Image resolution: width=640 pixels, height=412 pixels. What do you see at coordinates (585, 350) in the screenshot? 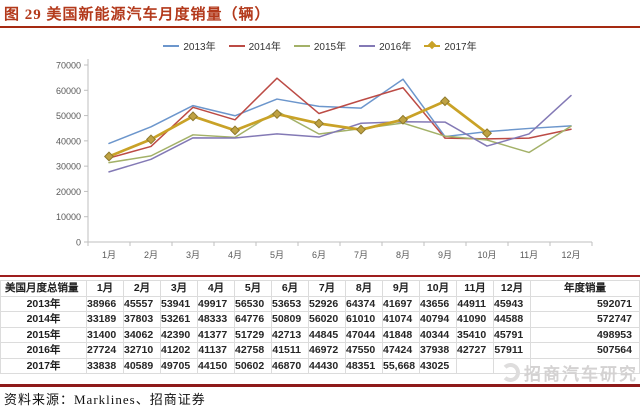
I see `sales-value-cell: 507564` at bounding box center [585, 350].